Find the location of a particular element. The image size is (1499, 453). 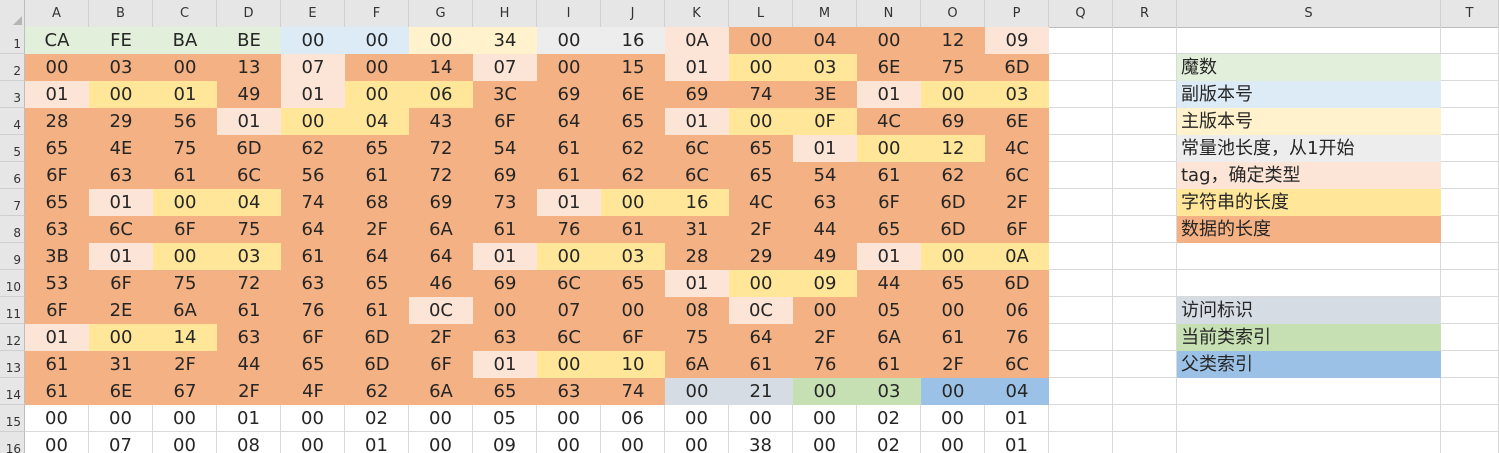

cell-e4: 00 is located at coordinates (313, 121).